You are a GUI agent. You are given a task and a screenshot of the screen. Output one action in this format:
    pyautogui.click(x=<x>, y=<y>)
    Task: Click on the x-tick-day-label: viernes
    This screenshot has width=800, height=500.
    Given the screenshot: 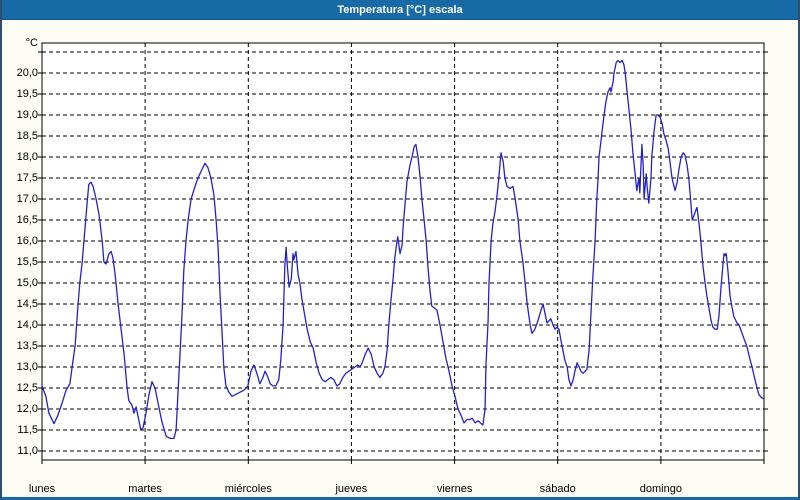 What is the action you would take?
    pyautogui.click(x=454, y=489)
    